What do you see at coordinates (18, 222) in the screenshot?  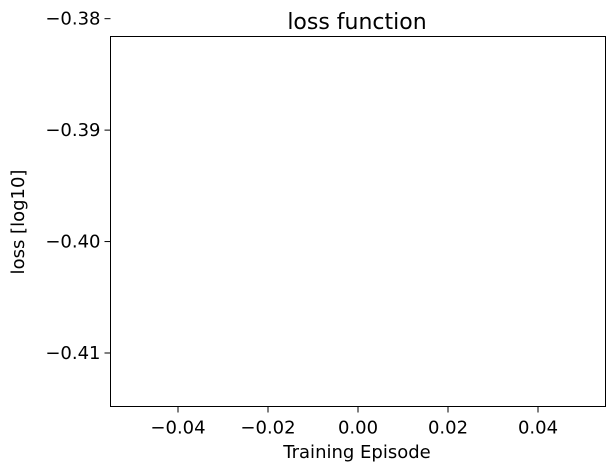 I see `y-axis-label: loss [log10]` at bounding box center [18, 222].